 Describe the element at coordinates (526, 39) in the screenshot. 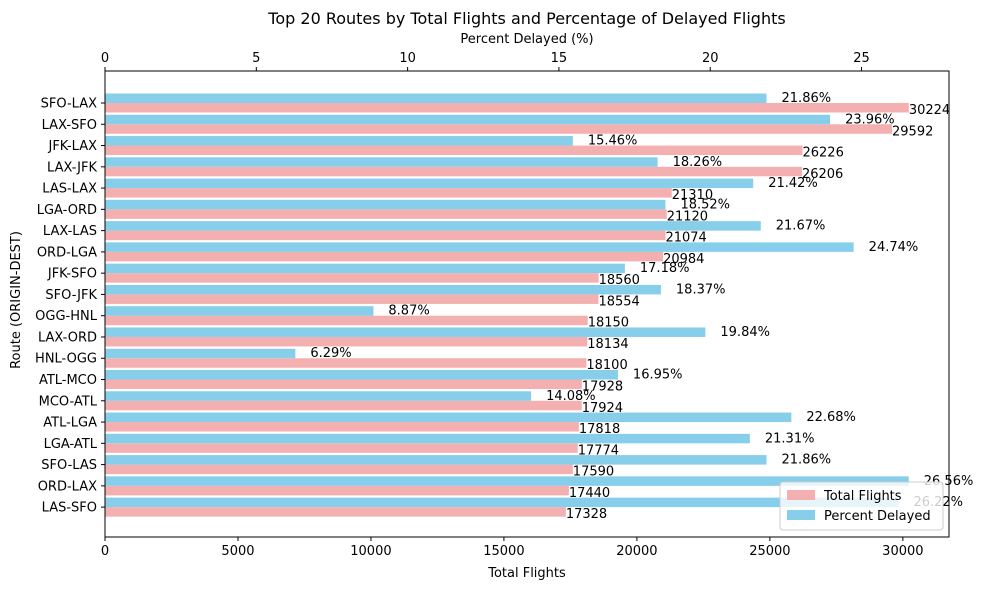

I see `top-axis-label: Percent Delayed (%)` at that location.